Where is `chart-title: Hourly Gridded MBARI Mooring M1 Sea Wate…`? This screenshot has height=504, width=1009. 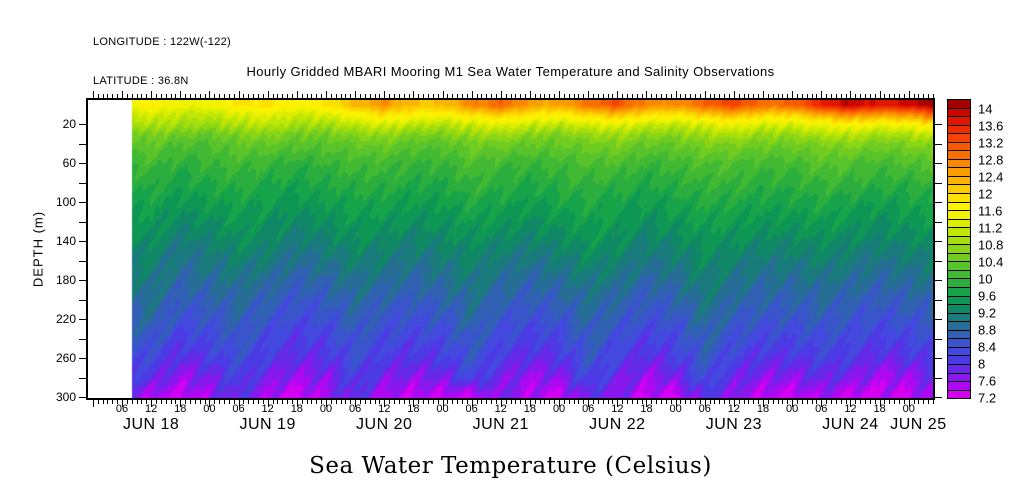 chart-title: Hourly Gridded MBARI Mooring M1 Sea Wate… is located at coordinates (510, 71).